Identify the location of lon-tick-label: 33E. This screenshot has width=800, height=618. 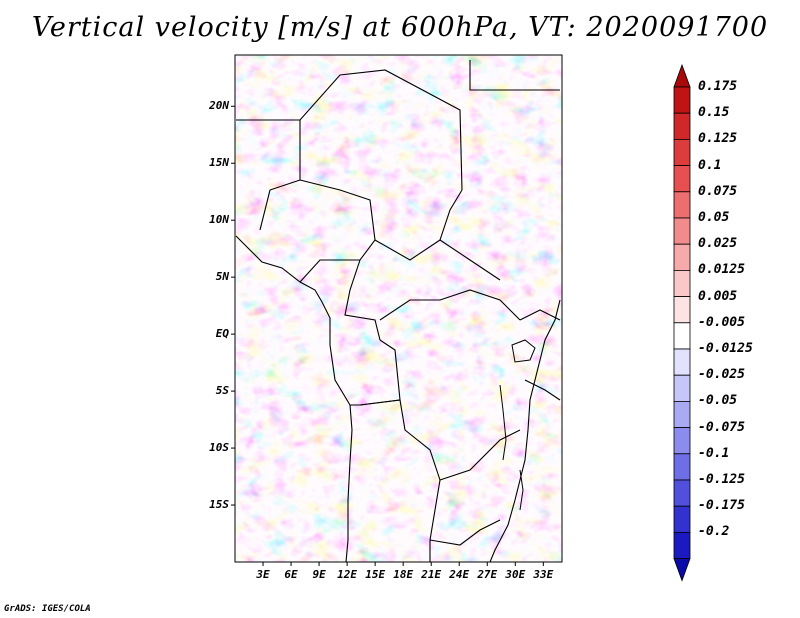
(543, 574).